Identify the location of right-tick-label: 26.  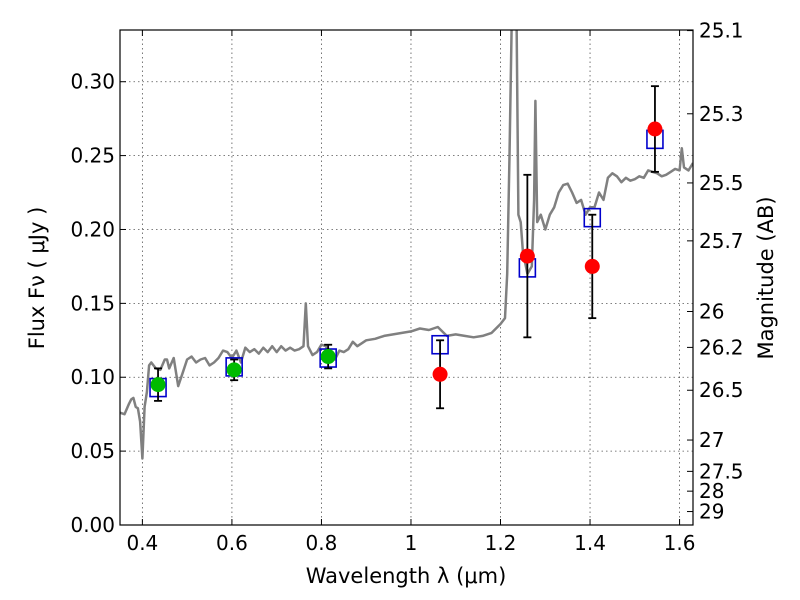
(711, 311).